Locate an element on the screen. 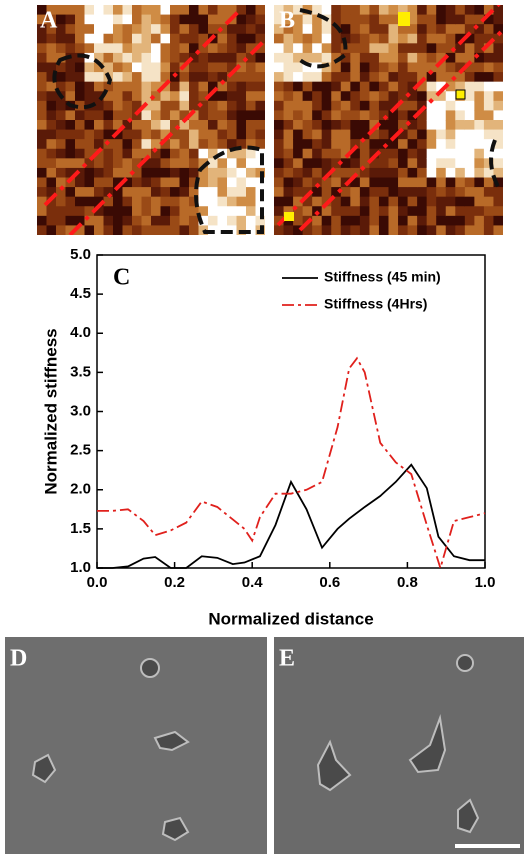 The image size is (524, 854). x-tick-label: 0.4 is located at coordinates (253, 582).